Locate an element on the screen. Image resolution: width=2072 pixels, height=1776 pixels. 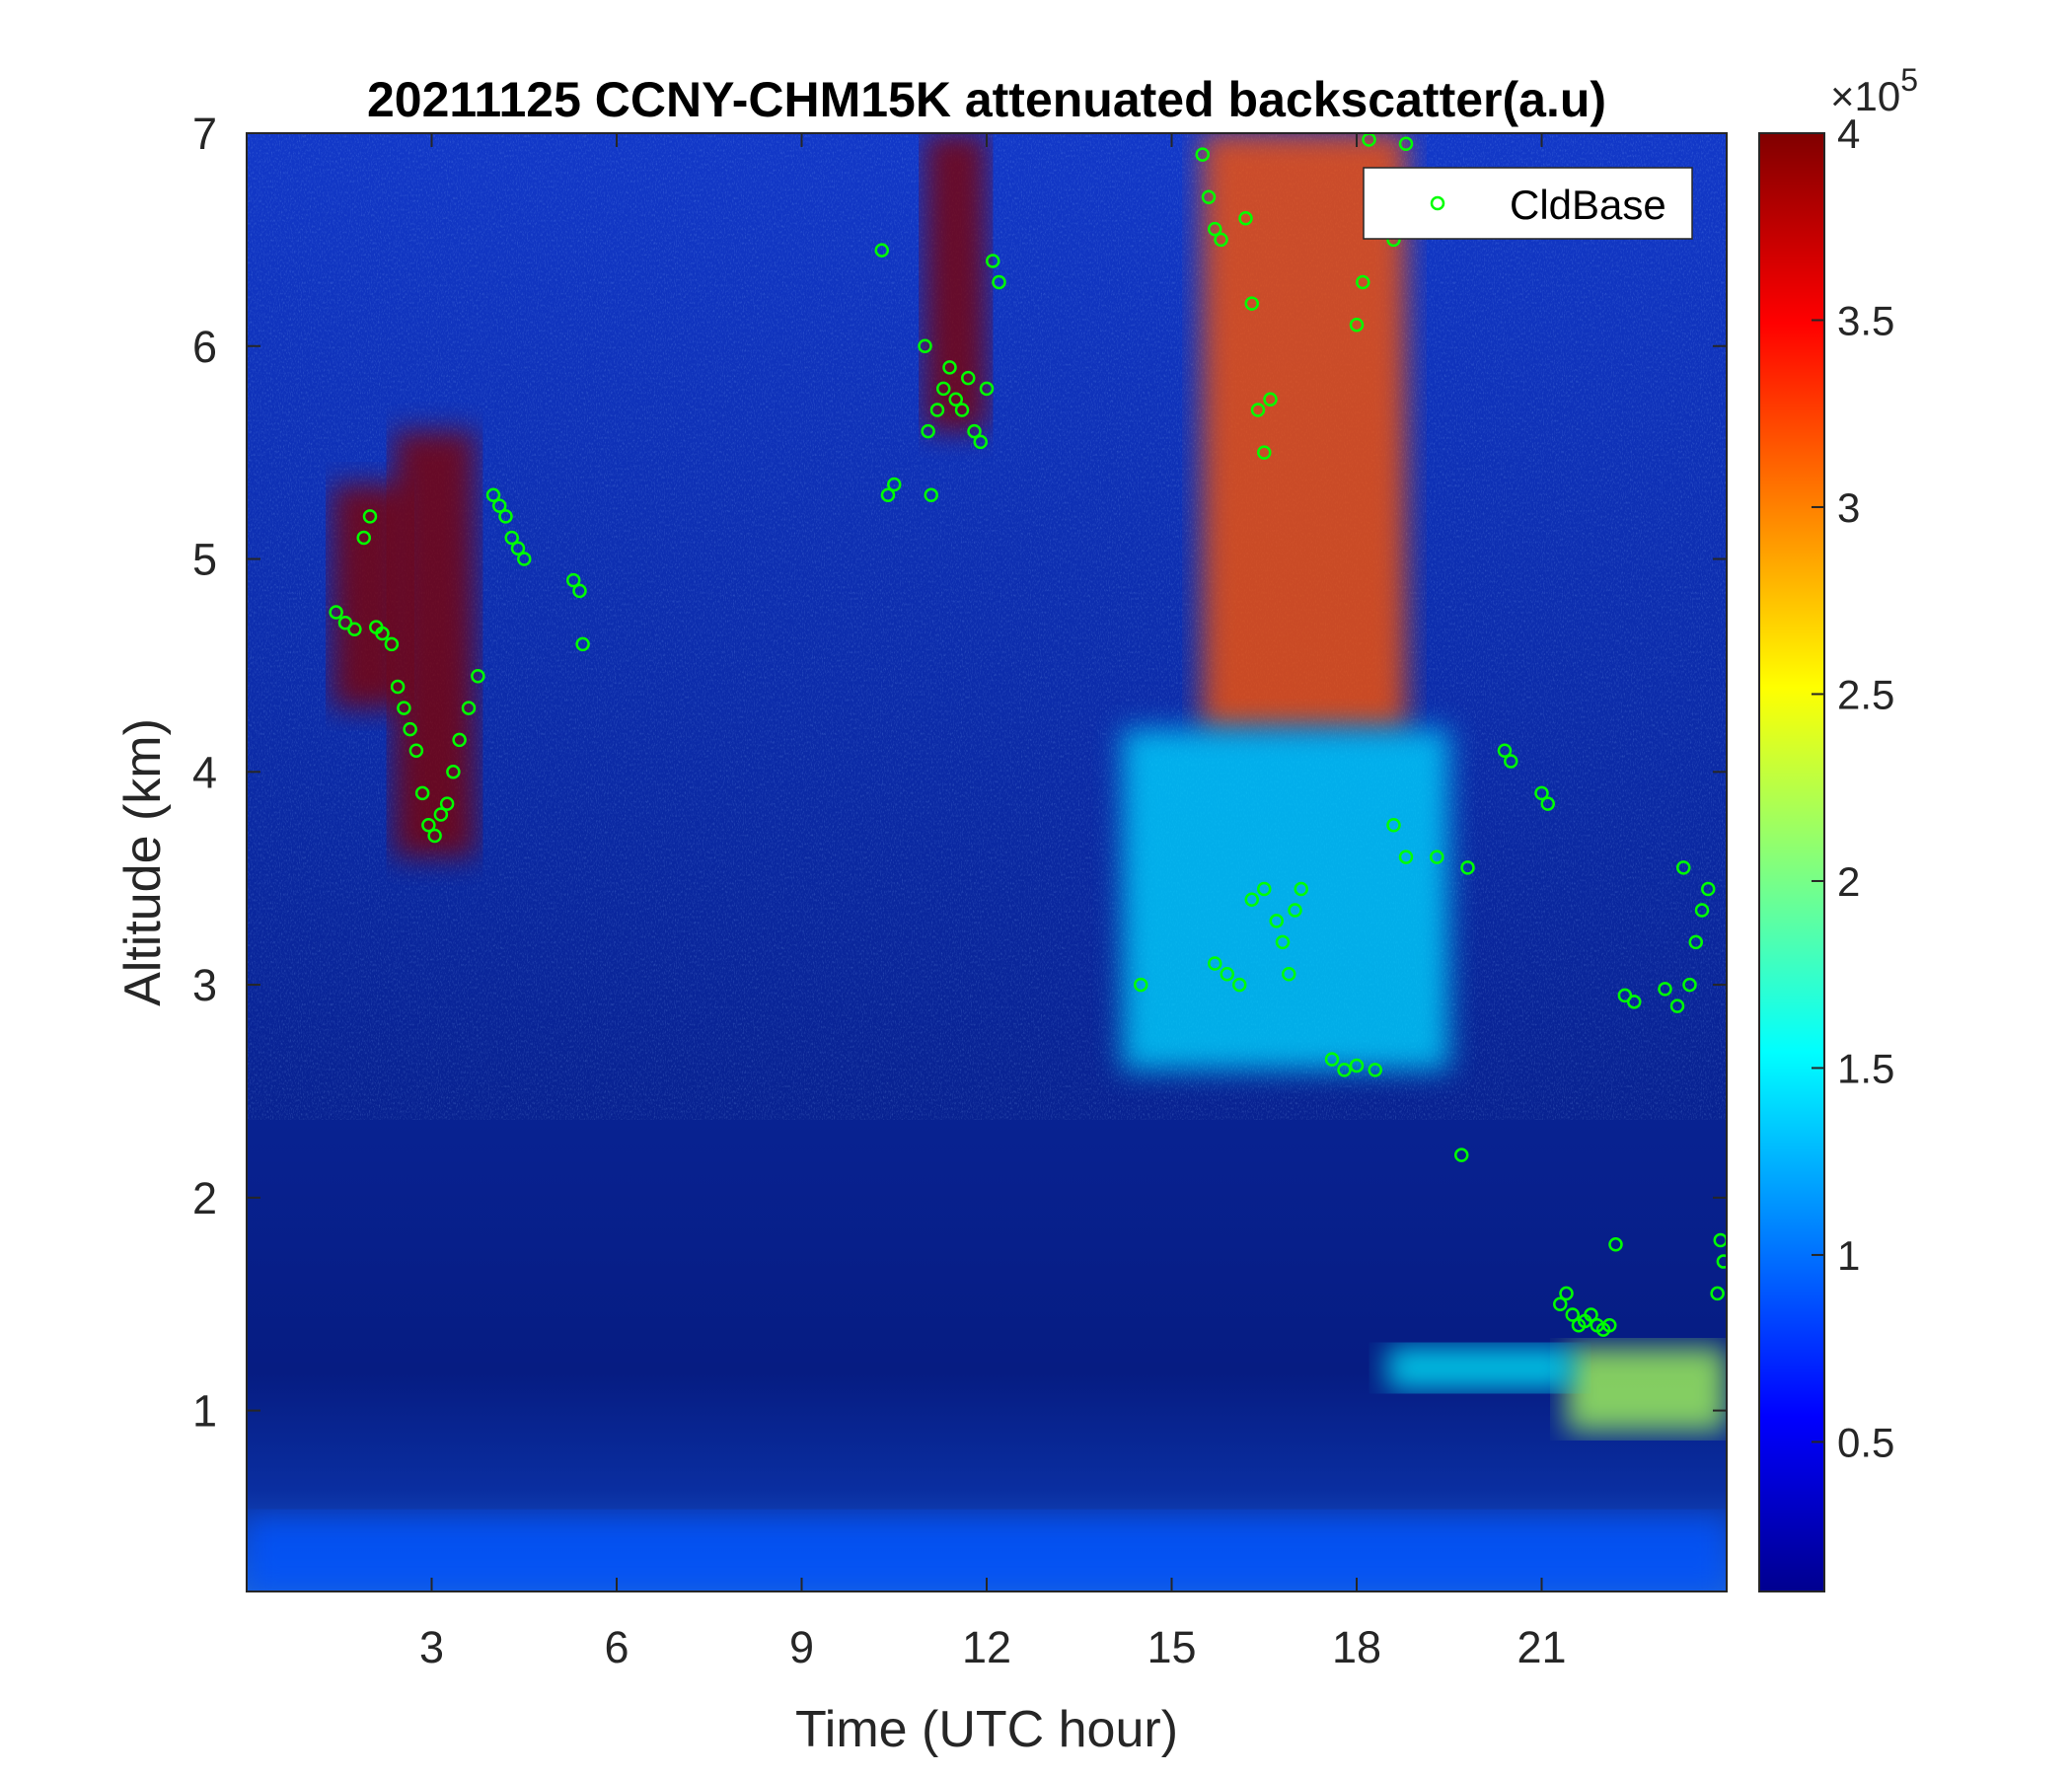
colorbar-tick-label: 3 is located at coordinates (1849, 508).